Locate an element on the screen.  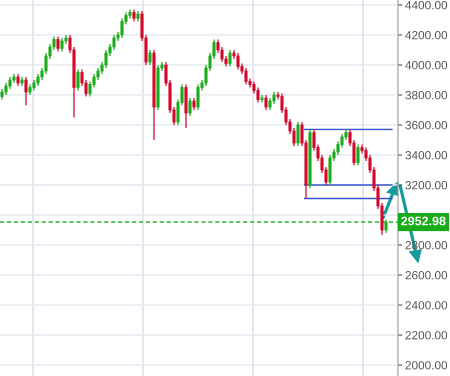
y-tick-label: 2200.00 is located at coordinates (427, 335).